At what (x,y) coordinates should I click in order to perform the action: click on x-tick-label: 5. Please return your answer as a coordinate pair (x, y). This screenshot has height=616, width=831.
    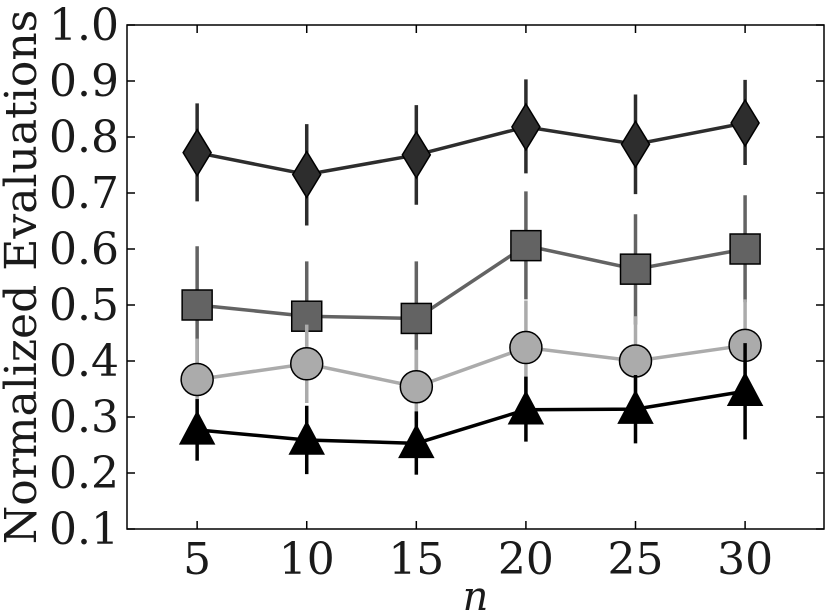
    Looking at the image, I should click on (197, 559).